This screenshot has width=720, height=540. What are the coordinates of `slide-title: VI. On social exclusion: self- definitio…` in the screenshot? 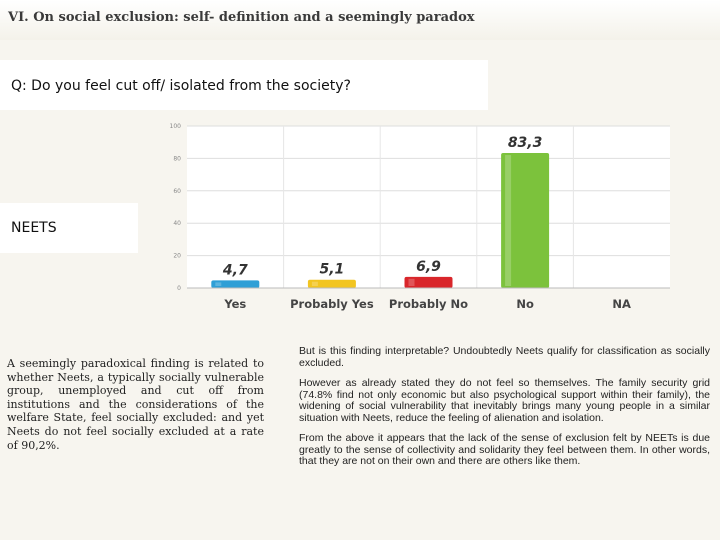 It's located at (241, 17).